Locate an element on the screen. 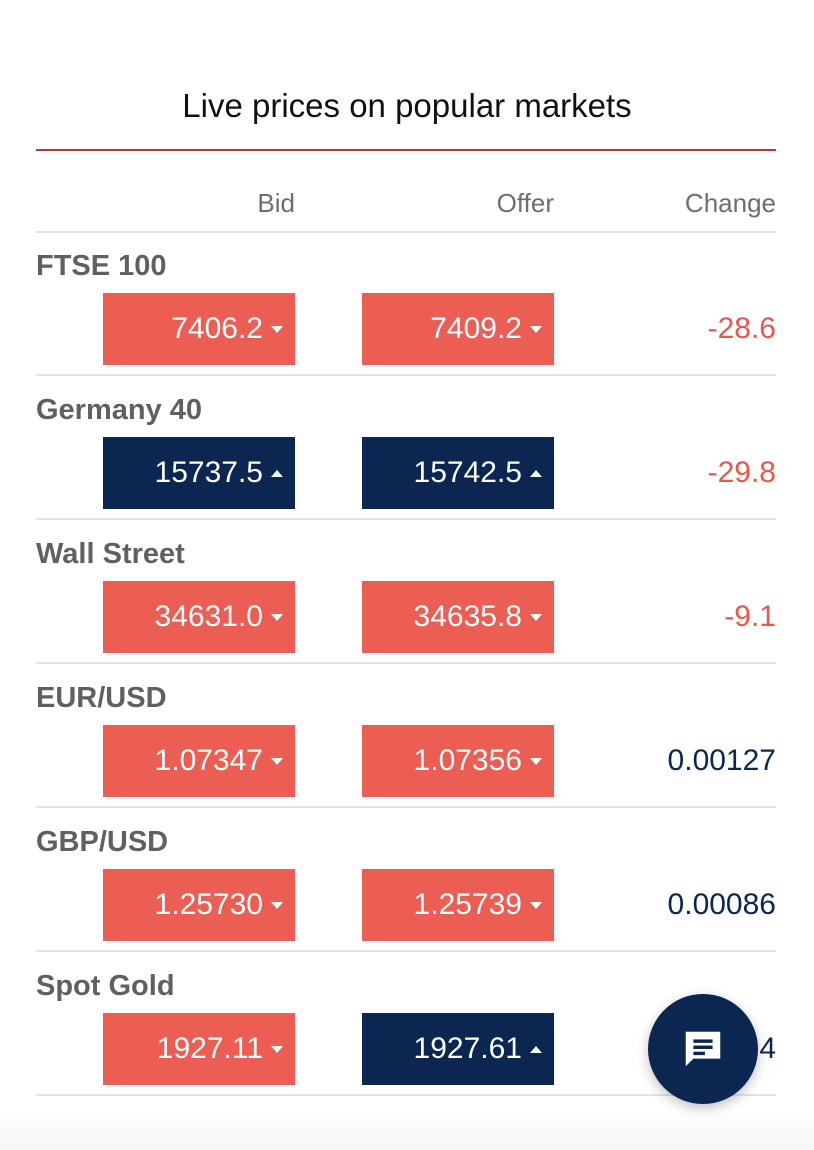 This screenshot has height=1150, width=814. bid-button: 15737.5 is located at coordinates (199, 473).